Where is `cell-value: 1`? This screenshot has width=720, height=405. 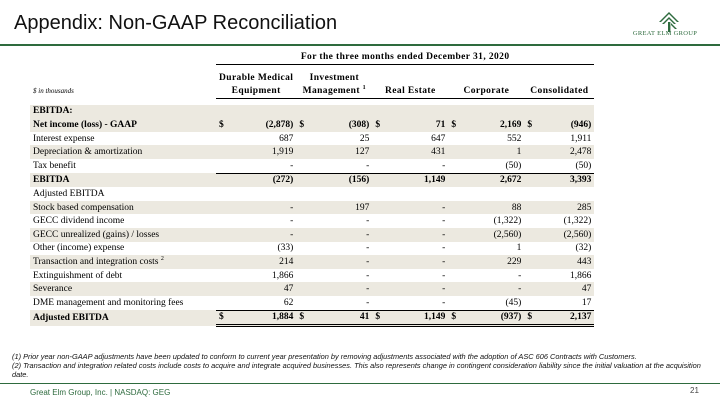 cell-value: 1 is located at coordinates (493, 152).